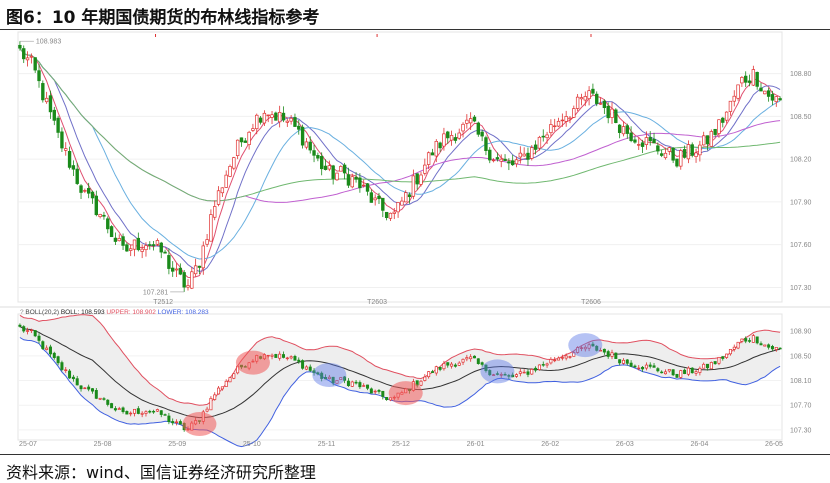 The height and width of the screenshot is (483, 830). What do you see at coordinates (155, 292) in the screenshot?
I see `min-price-label: 107.281` at bounding box center [155, 292].